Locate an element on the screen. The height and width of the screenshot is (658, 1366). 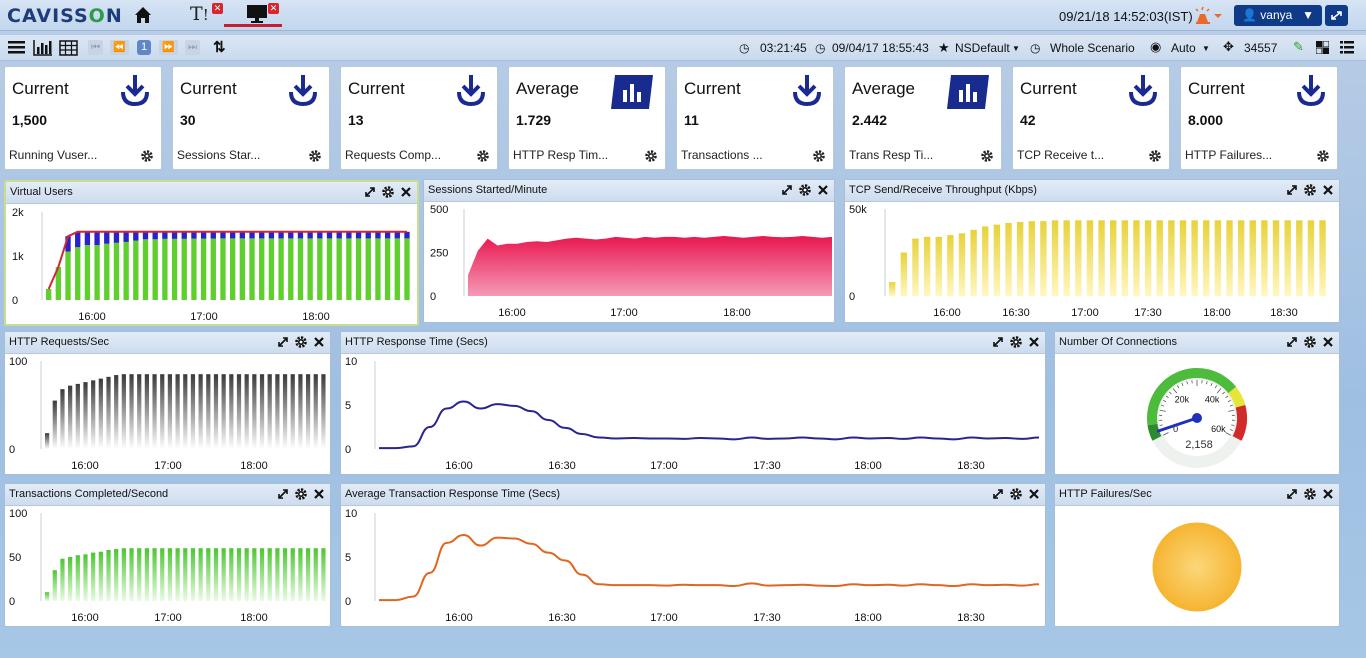
http-response-chart: 10 5 0 16:00 16:30 17:00 17:30 18:00 18:30 is located at coordinates (692, 414).